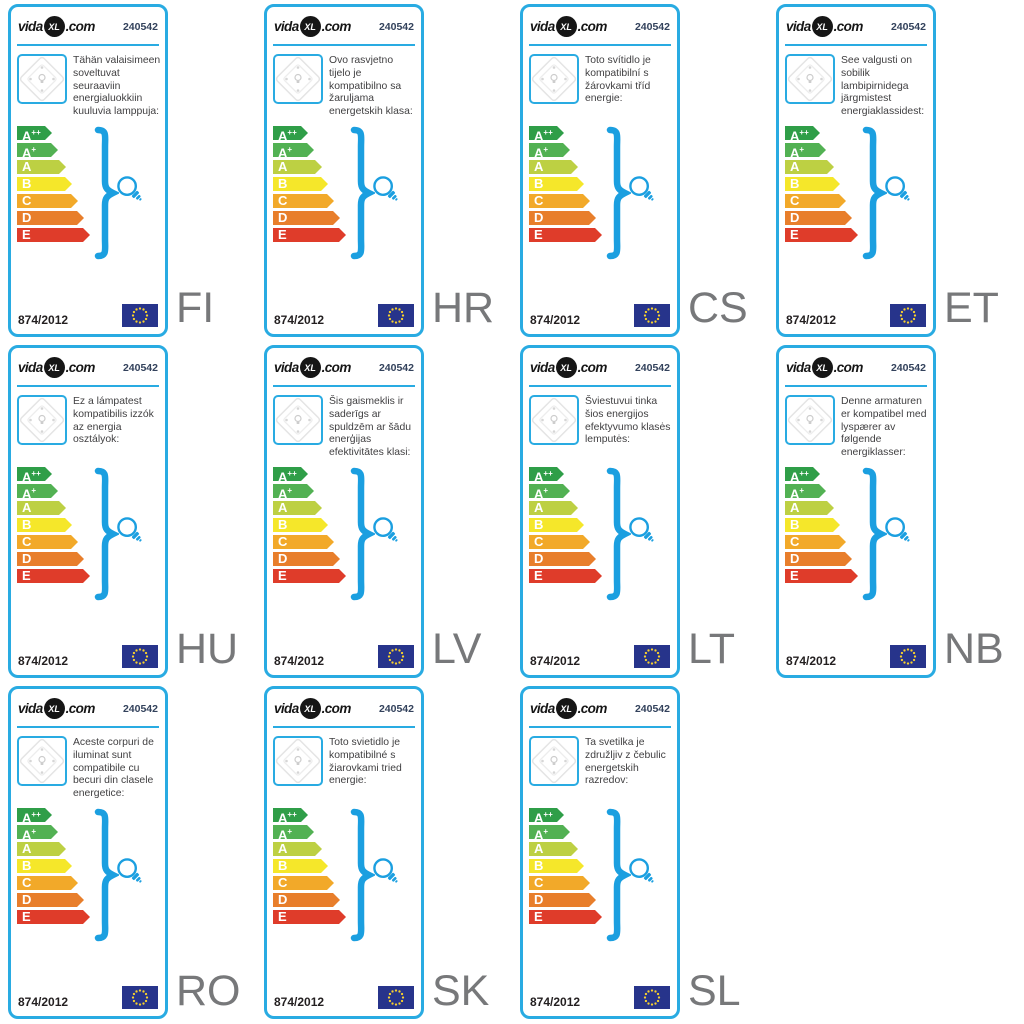 Image resolution: width=1024 pixels, height=1024 pixels. What do you see at coordinates (539, 200) in the screenshot?
I see `energy-class-letter: C` at bounding box center [539, 200].